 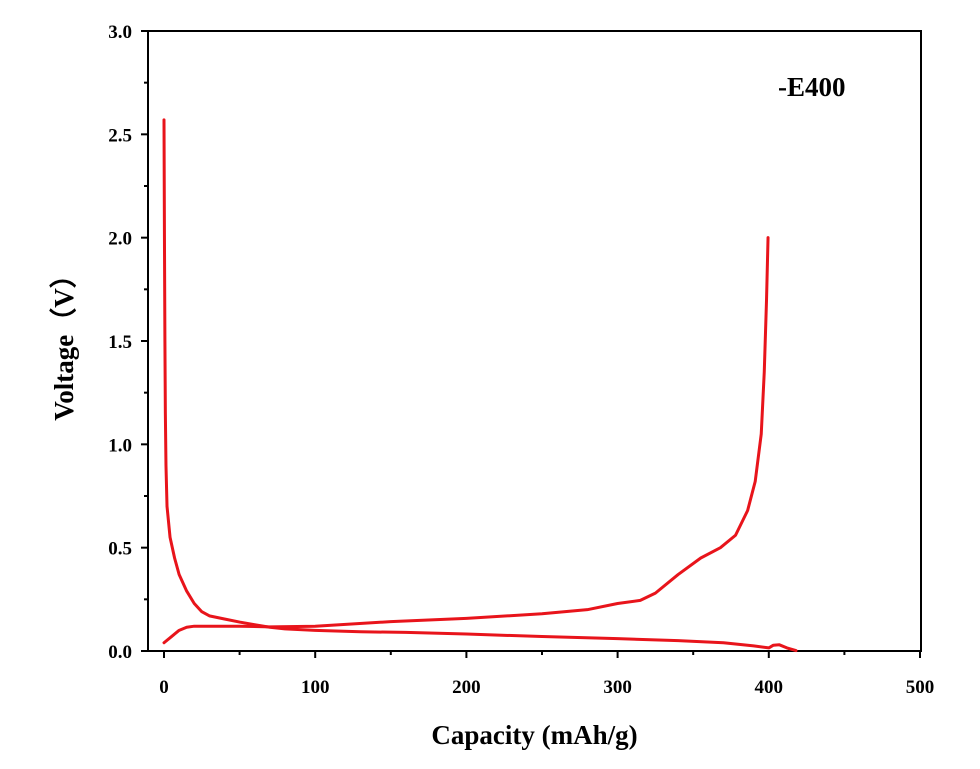 I want to click on x-tick-label: 300, so click(x=617, y=687).